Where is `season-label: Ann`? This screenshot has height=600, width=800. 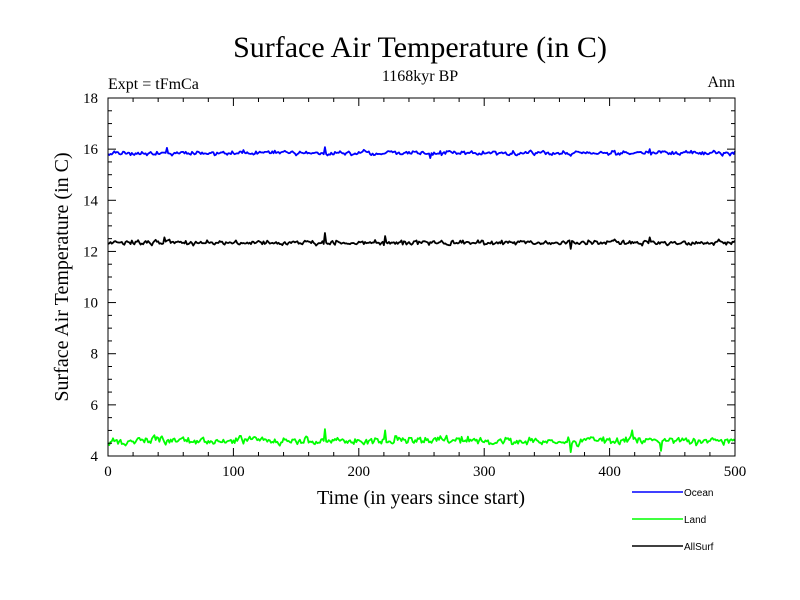 season-label: Ann is located at coordinates (721, 82).